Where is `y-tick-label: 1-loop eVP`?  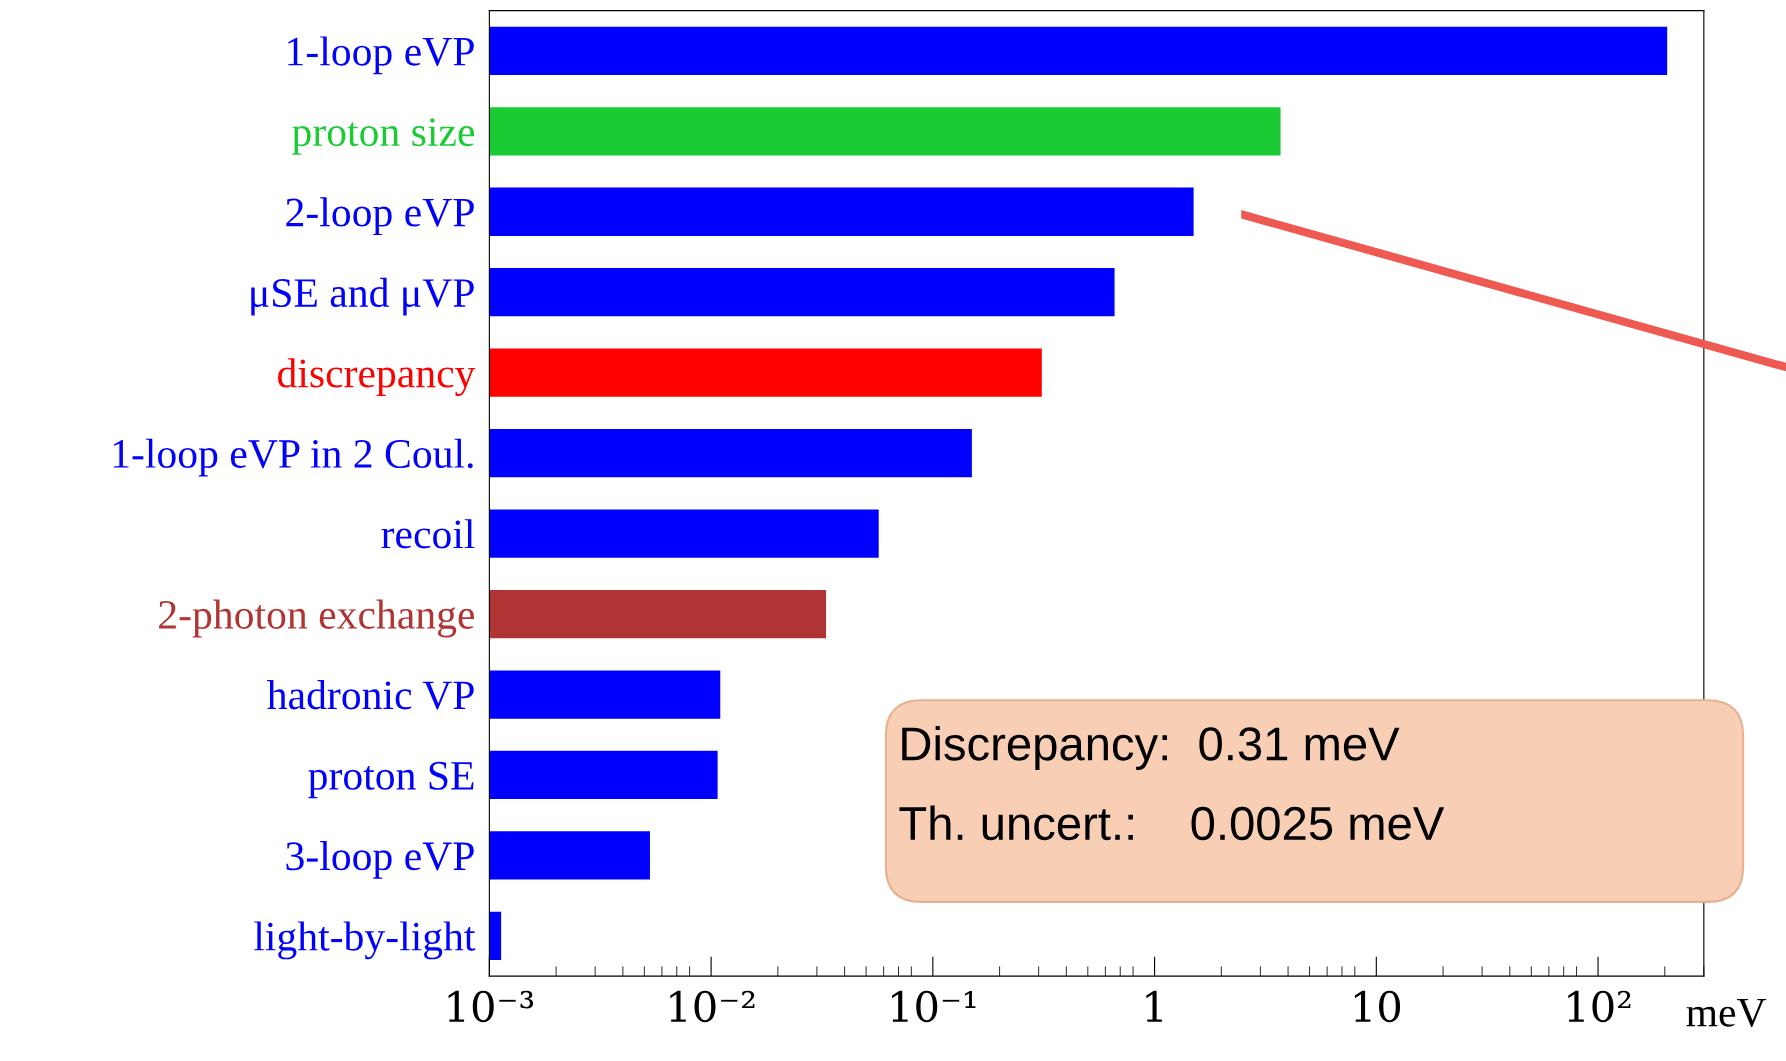
y-tick-label: 1-loop eVP is located at coordinates (381, 55).